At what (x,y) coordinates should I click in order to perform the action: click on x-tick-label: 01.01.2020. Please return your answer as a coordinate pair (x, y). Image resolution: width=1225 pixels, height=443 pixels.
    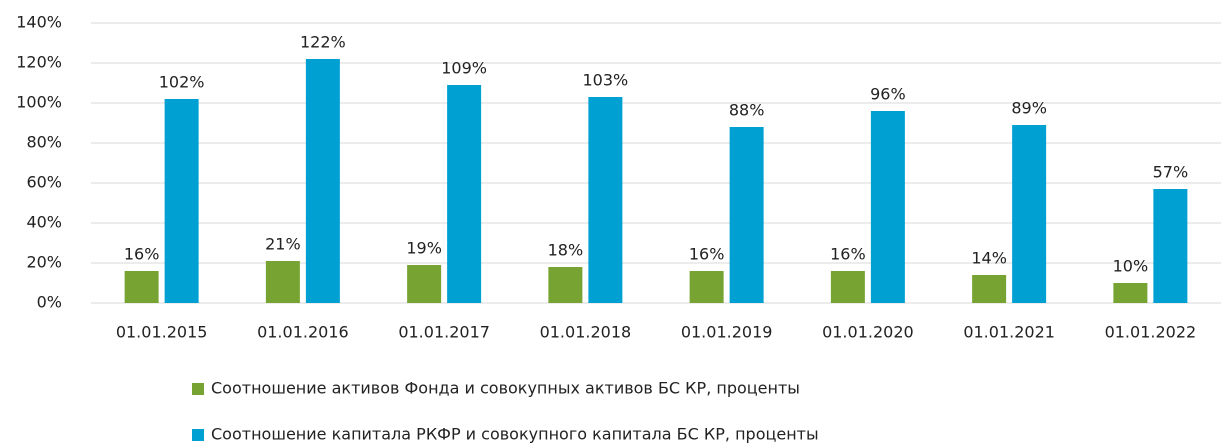
    Looking at the image, I should click on (868, 332).